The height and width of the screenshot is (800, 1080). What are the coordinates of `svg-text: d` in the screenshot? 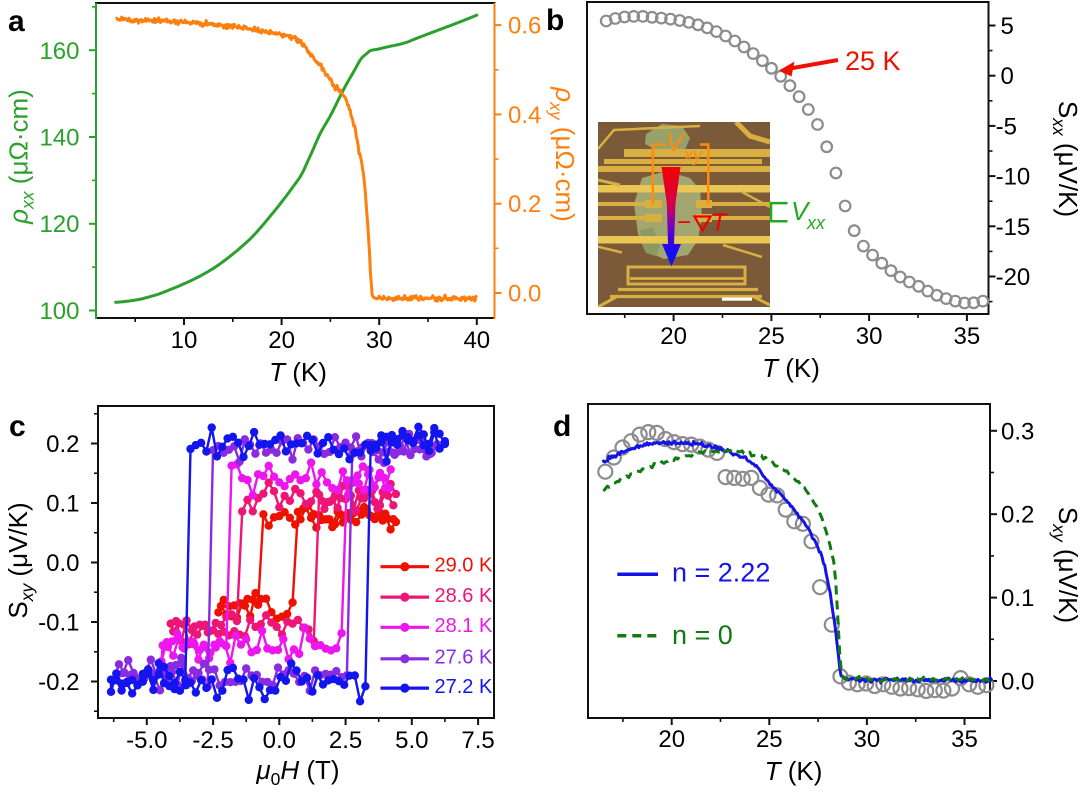 It's located at (562, 426).